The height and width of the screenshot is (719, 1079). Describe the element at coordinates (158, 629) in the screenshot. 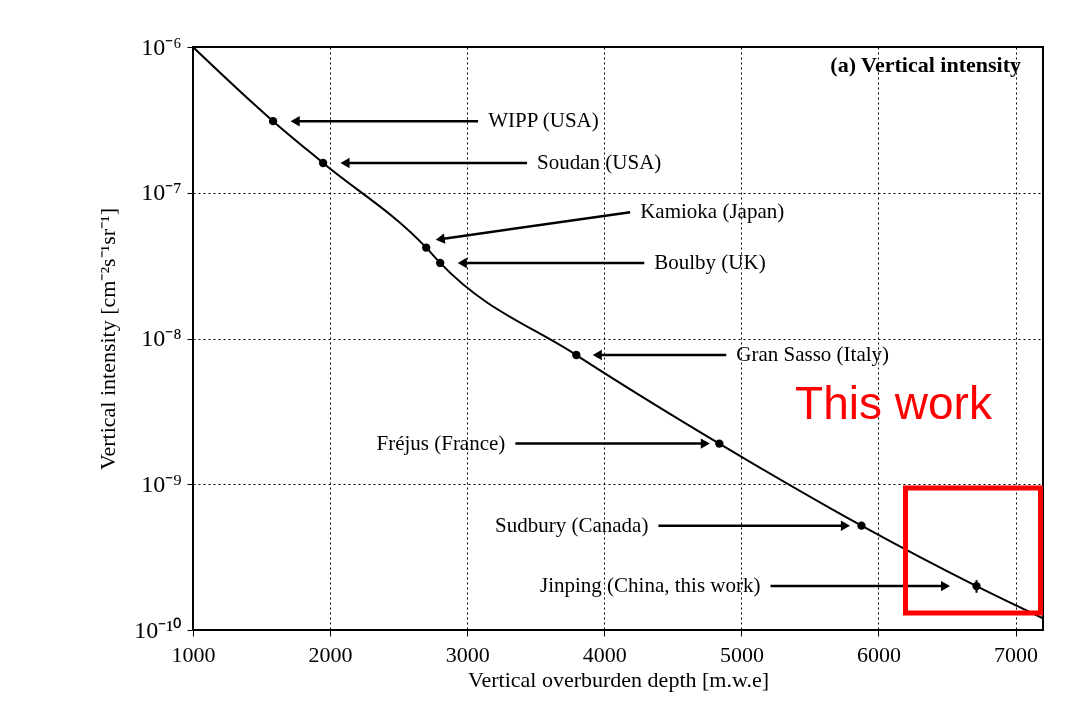

I see `y-tick-label: 10⁻¹⁰` at that location.